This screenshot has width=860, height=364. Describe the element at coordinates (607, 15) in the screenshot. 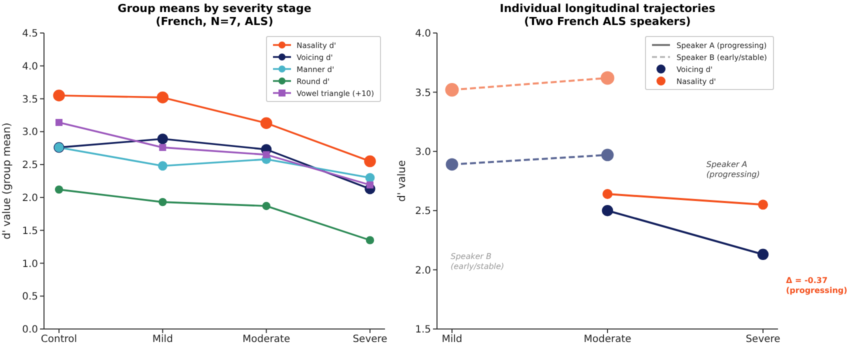

I see `chart-title: Individual longitudinal trajectories (Two French ALS speakers)` at that location.